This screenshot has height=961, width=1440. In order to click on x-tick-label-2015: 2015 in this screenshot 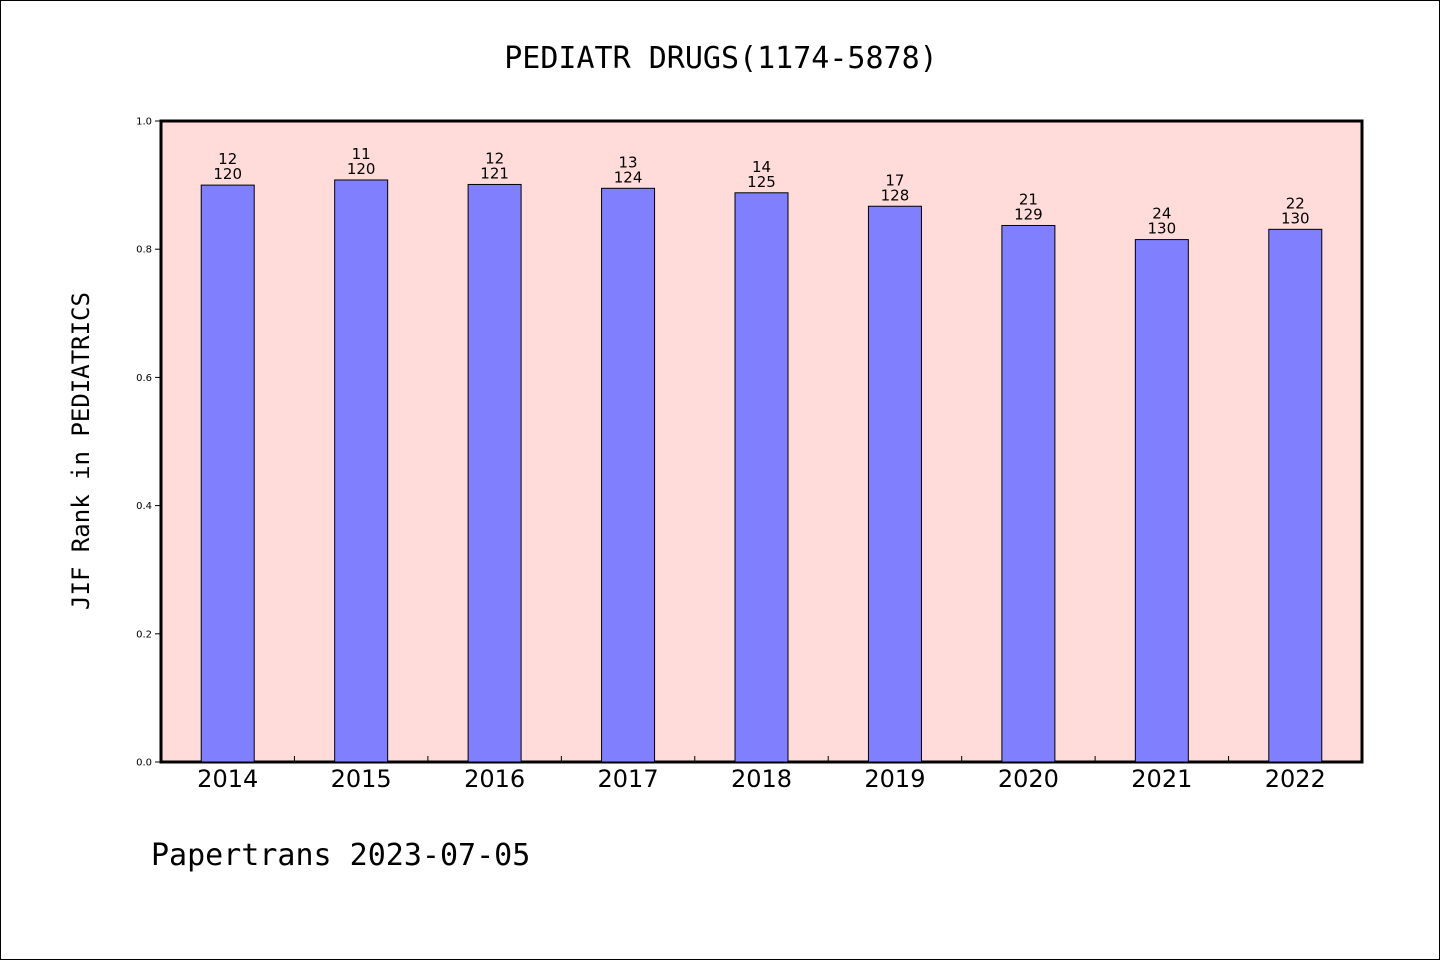, I will do `click(361, 779)`.